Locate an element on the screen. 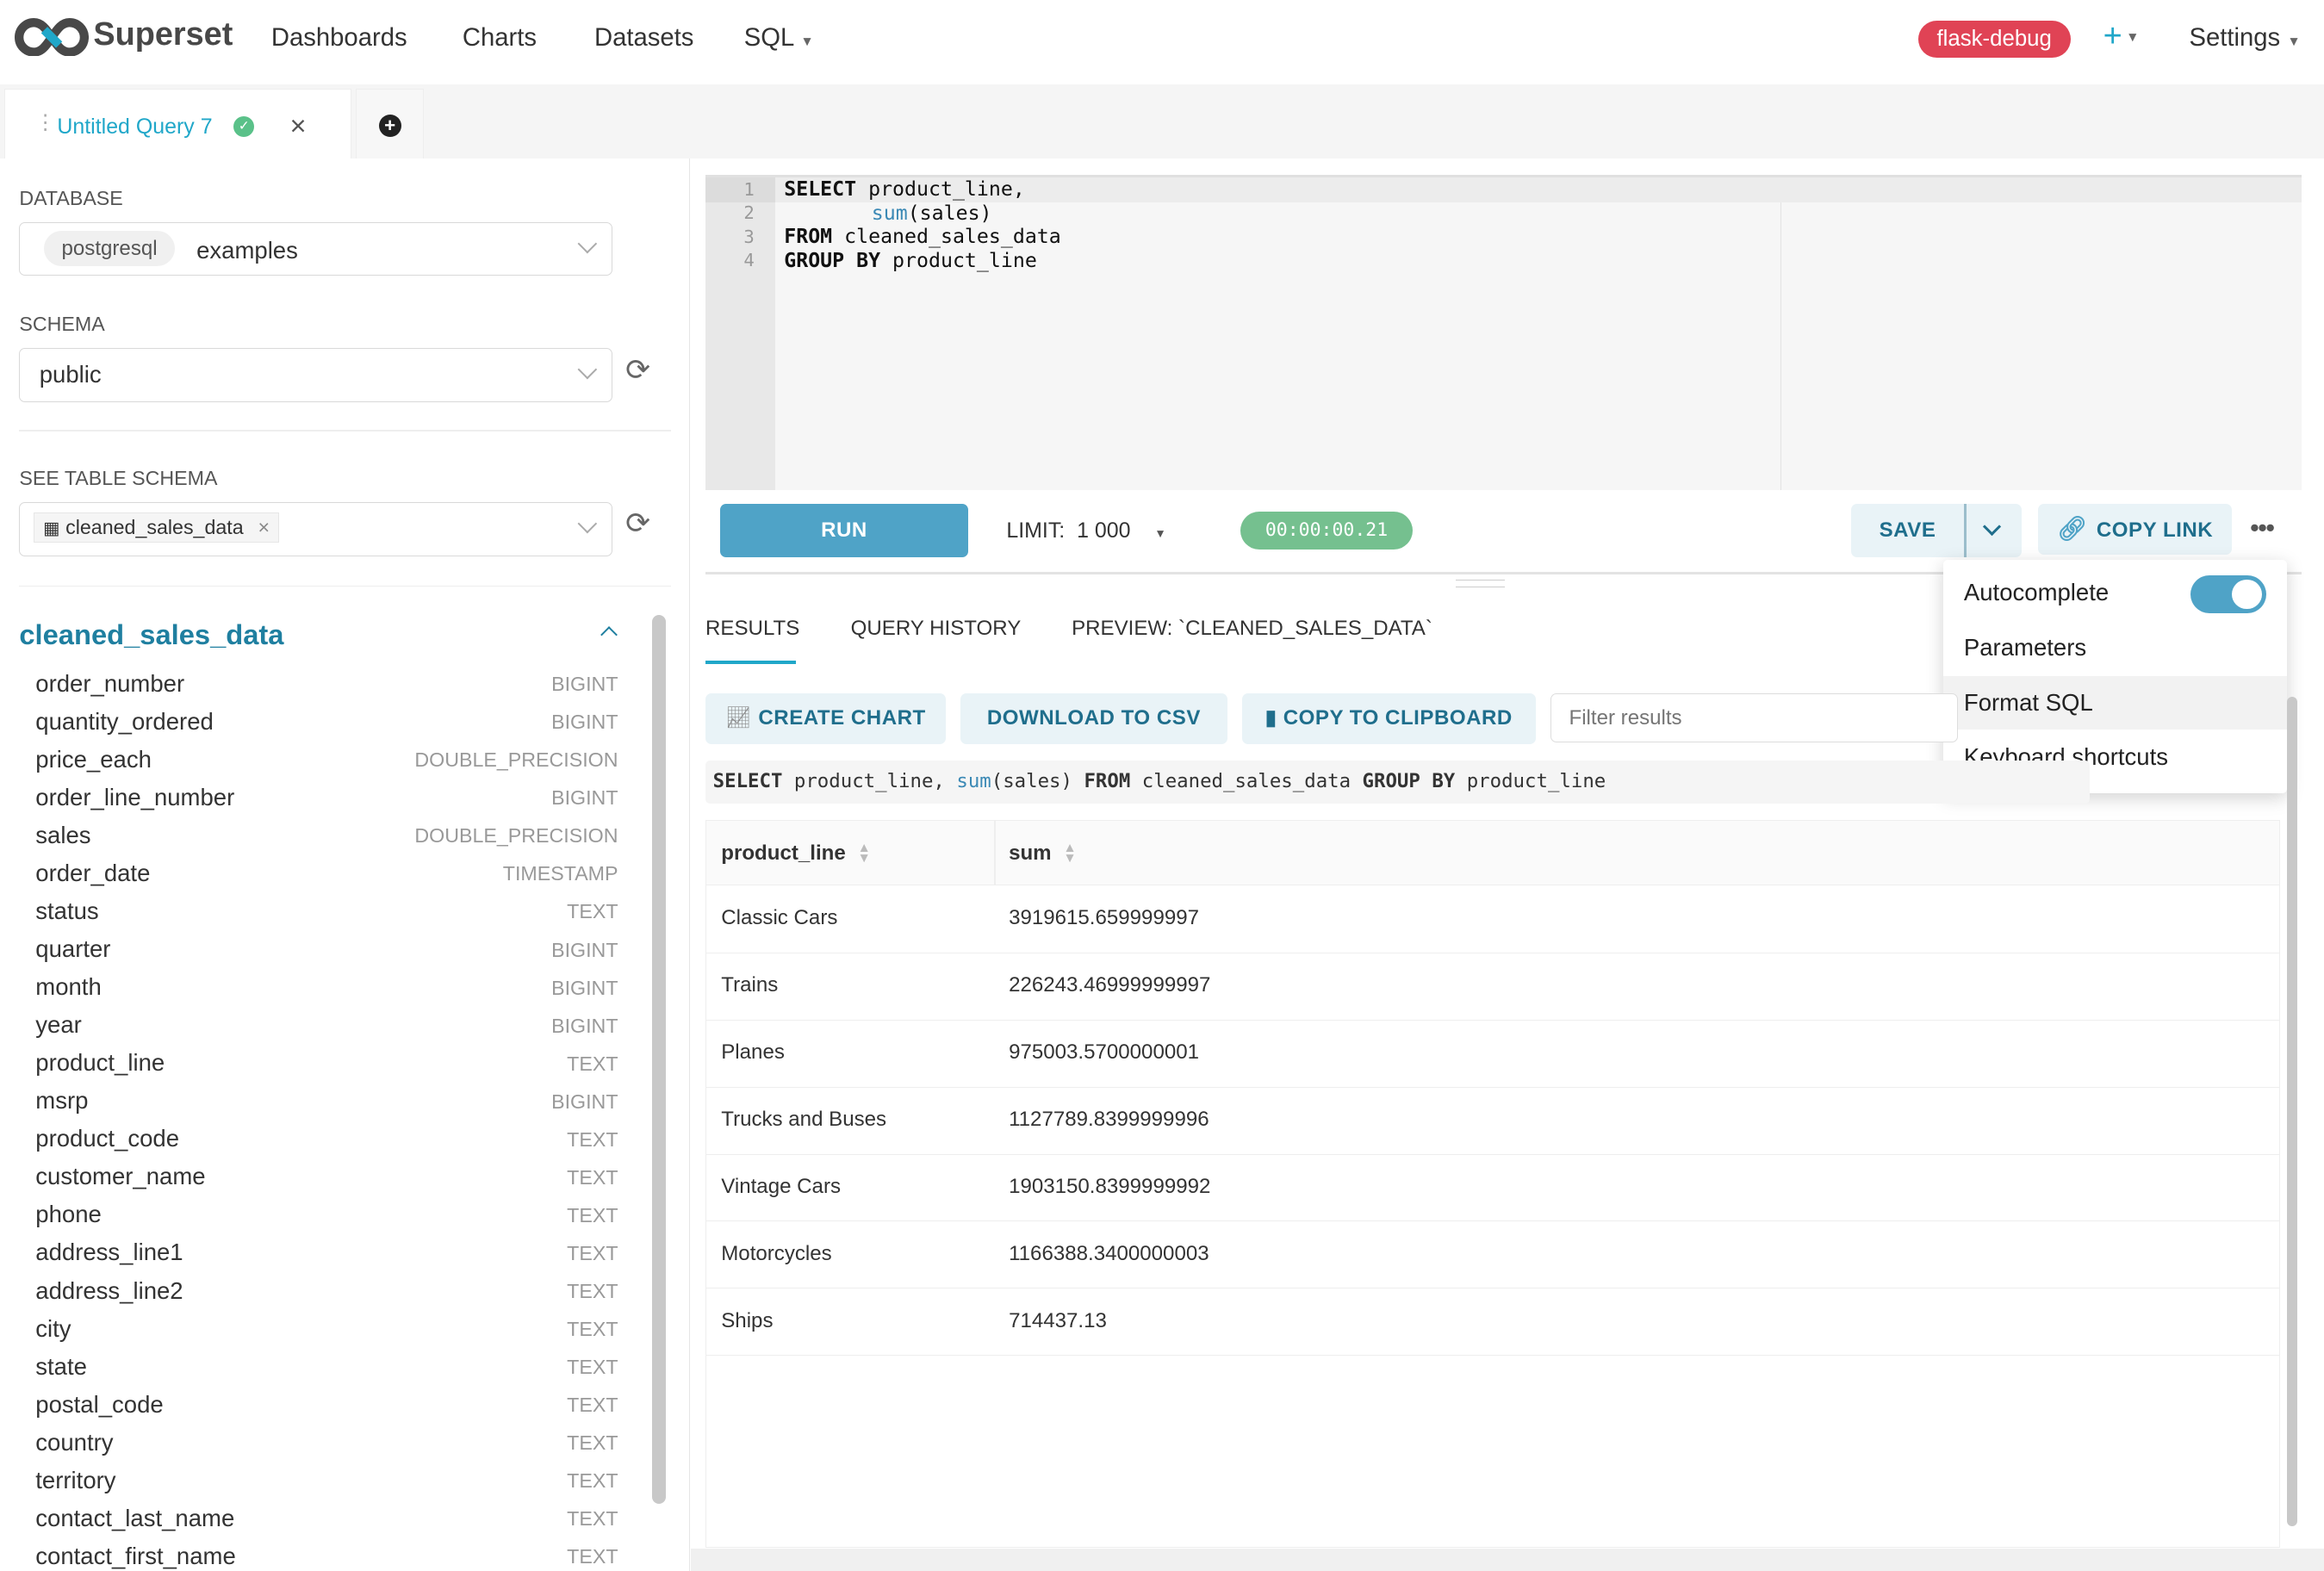 The height and width of the screenshot is (1571, 2324). run-button: RUN is located at coordinates (844, 530).